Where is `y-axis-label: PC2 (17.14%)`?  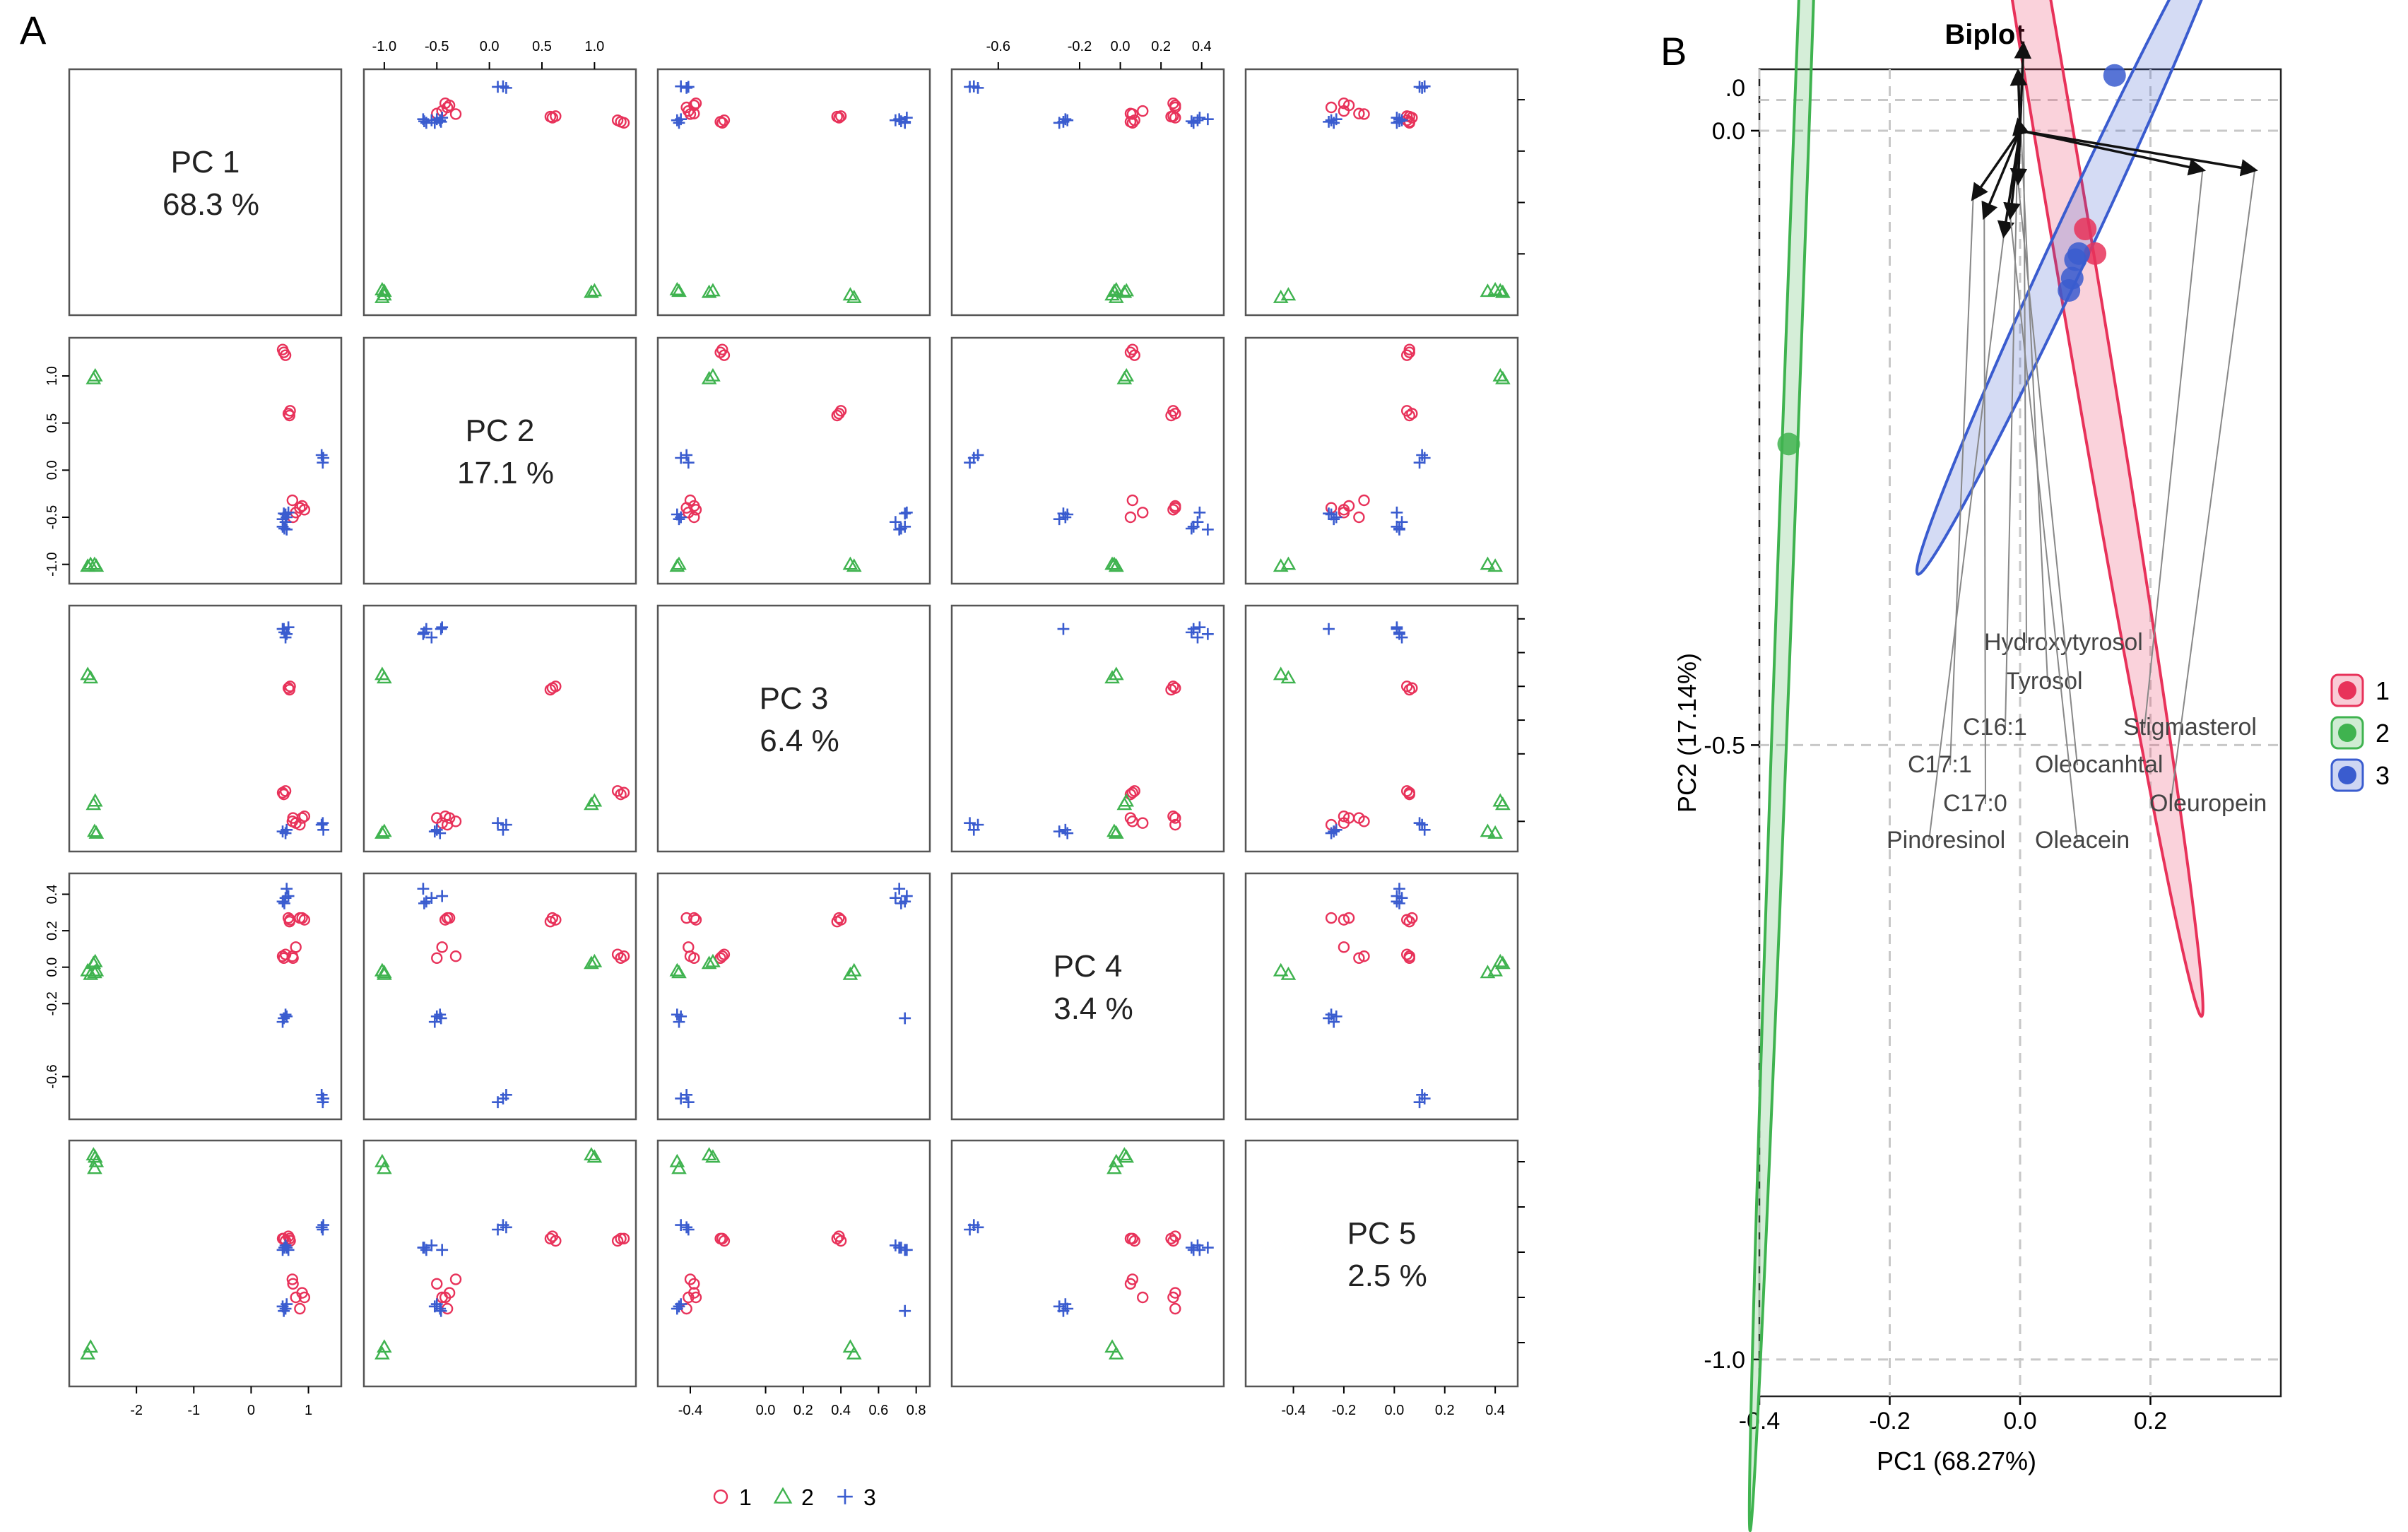 y-axis-label: PC2 (17.14%) is located at coordinates (1686, 733).